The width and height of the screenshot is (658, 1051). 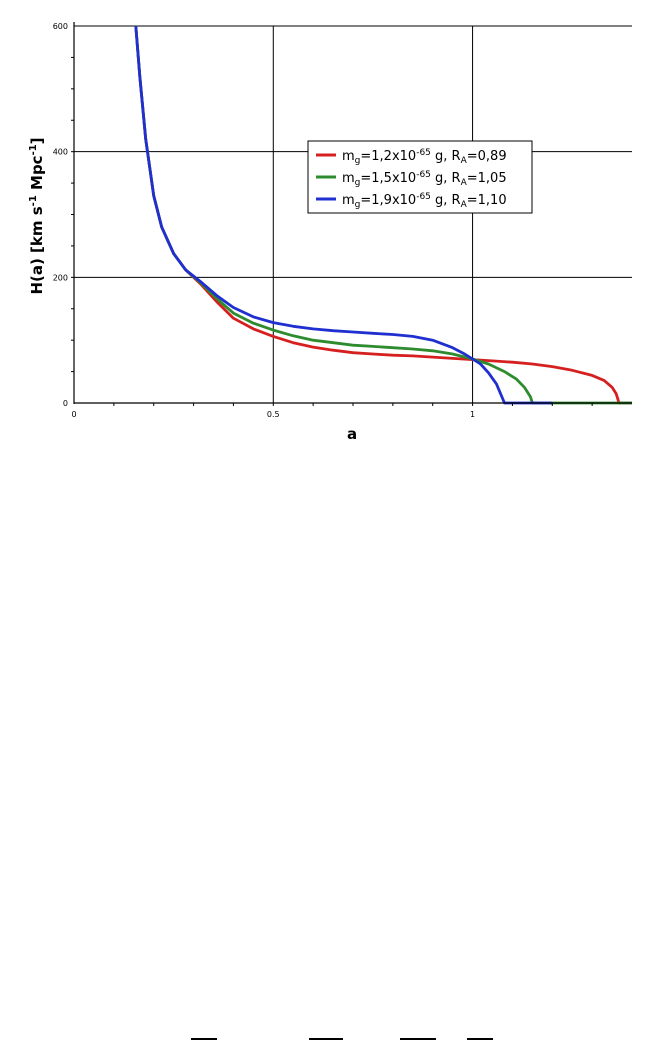 I want to click on legend-box, so click(x=420, y=177).